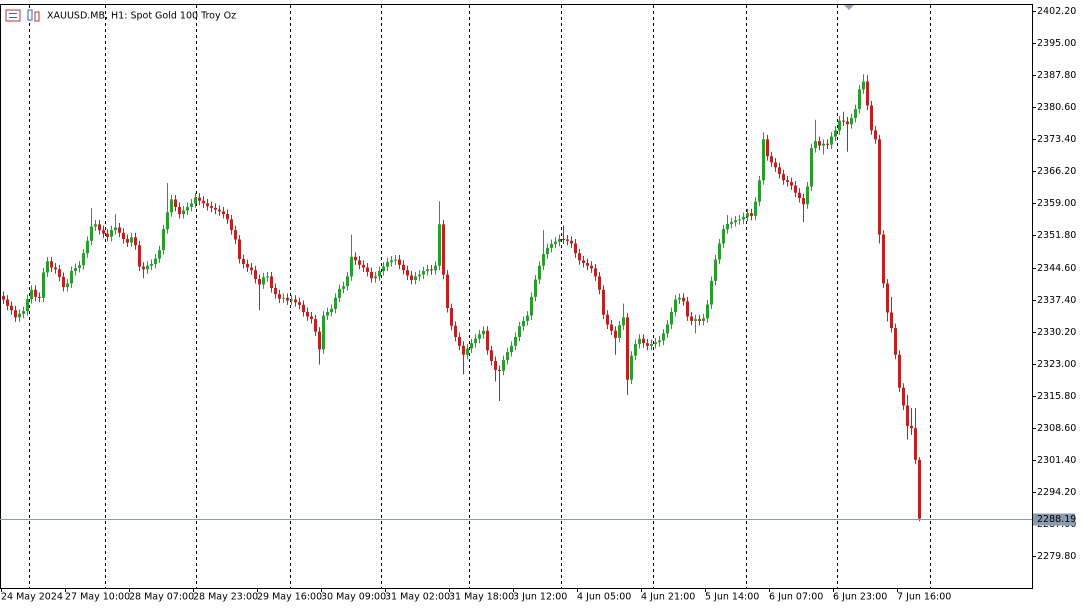  Describe the element at coordinates (1056, 43) in the screenshot. I see `y-tick-label: 2395.00` at that location.